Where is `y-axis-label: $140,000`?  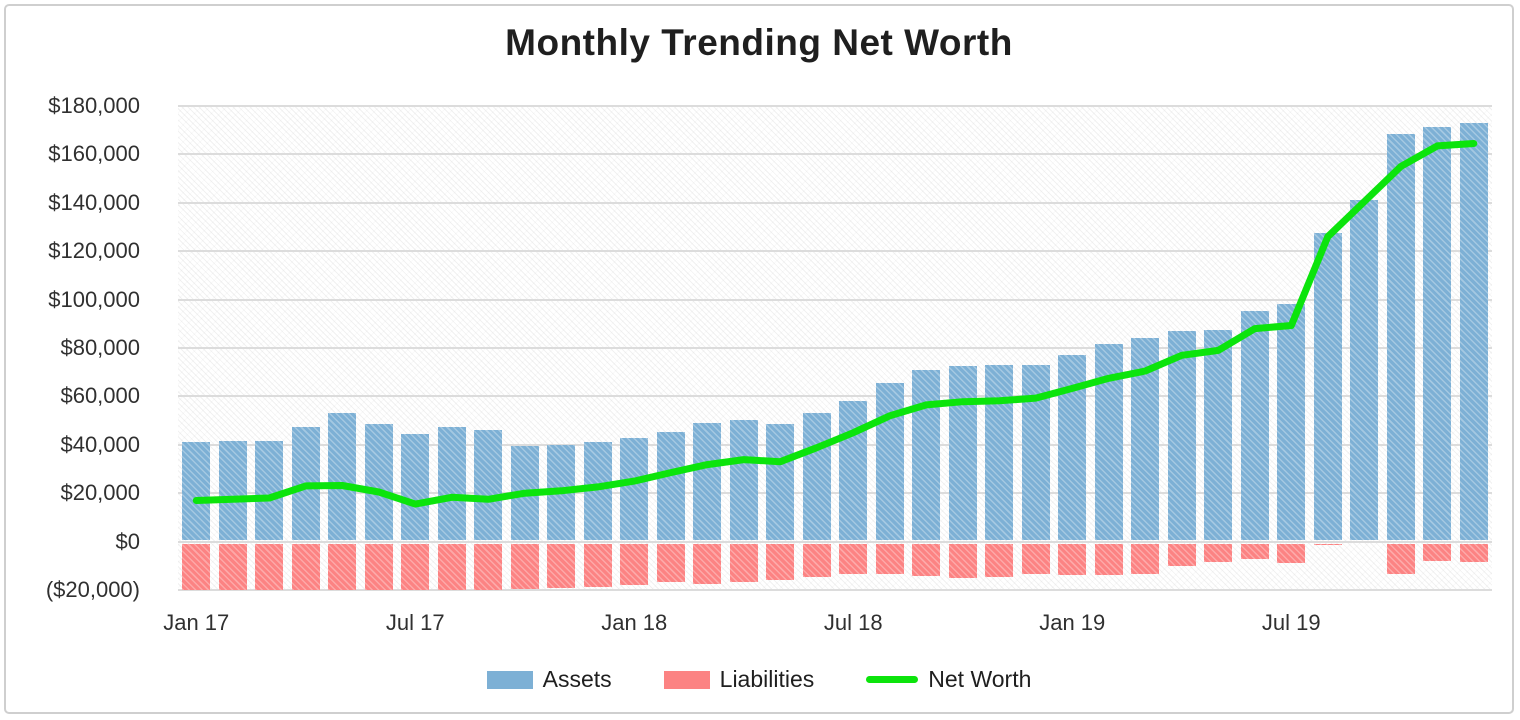 y-axis-label: $140,000 is located at coordinates (94, 202).